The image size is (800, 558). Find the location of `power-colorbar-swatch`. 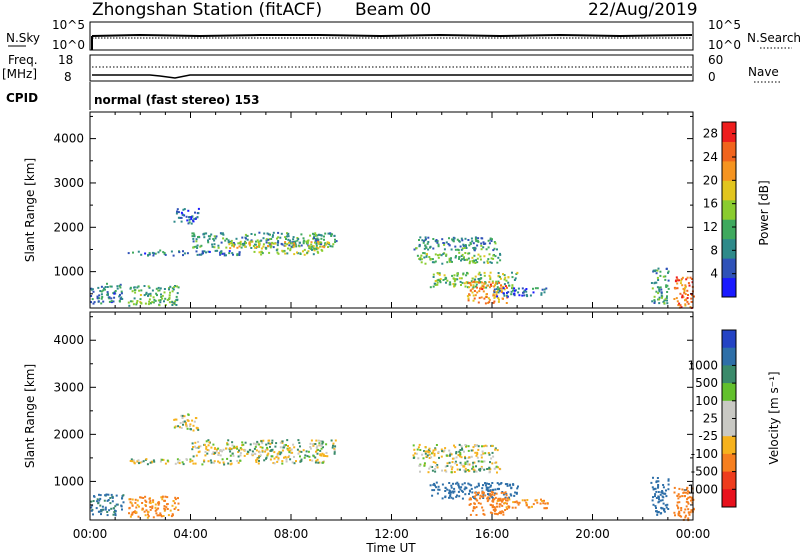

power-colorbar-swatch is located at coordinates (729, 229).